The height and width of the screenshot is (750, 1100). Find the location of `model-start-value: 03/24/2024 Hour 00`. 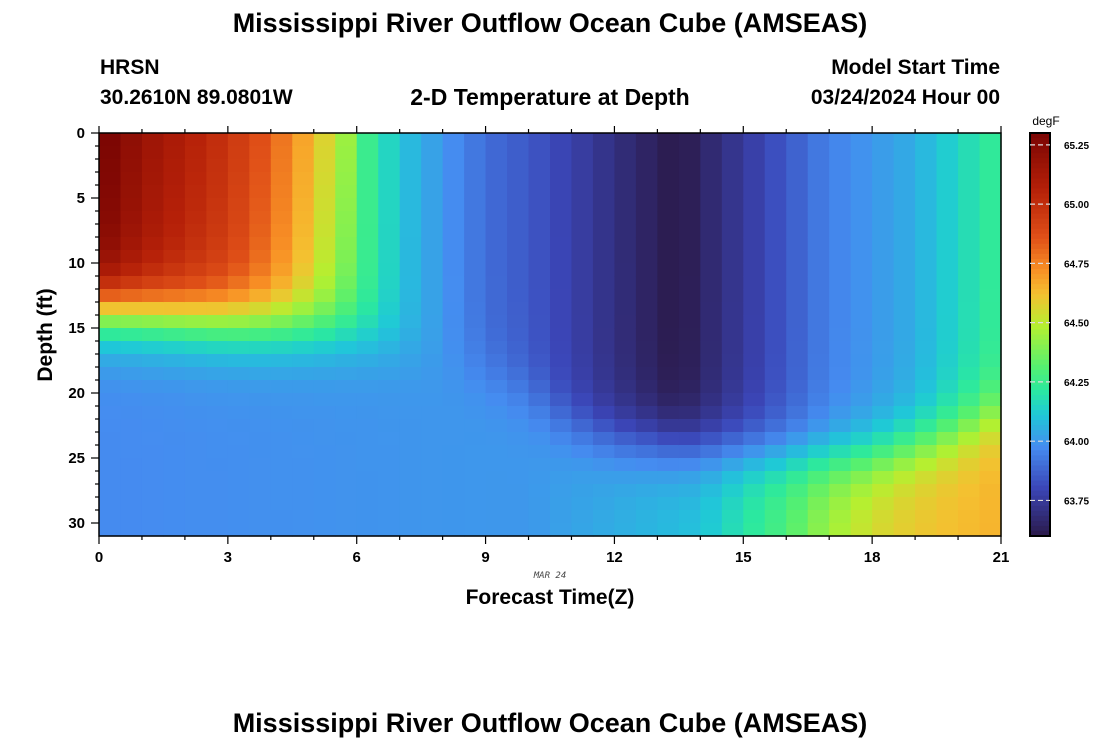

model-start-value: 03/24/2024 Hour 00 is located at coordinates (905, 97).